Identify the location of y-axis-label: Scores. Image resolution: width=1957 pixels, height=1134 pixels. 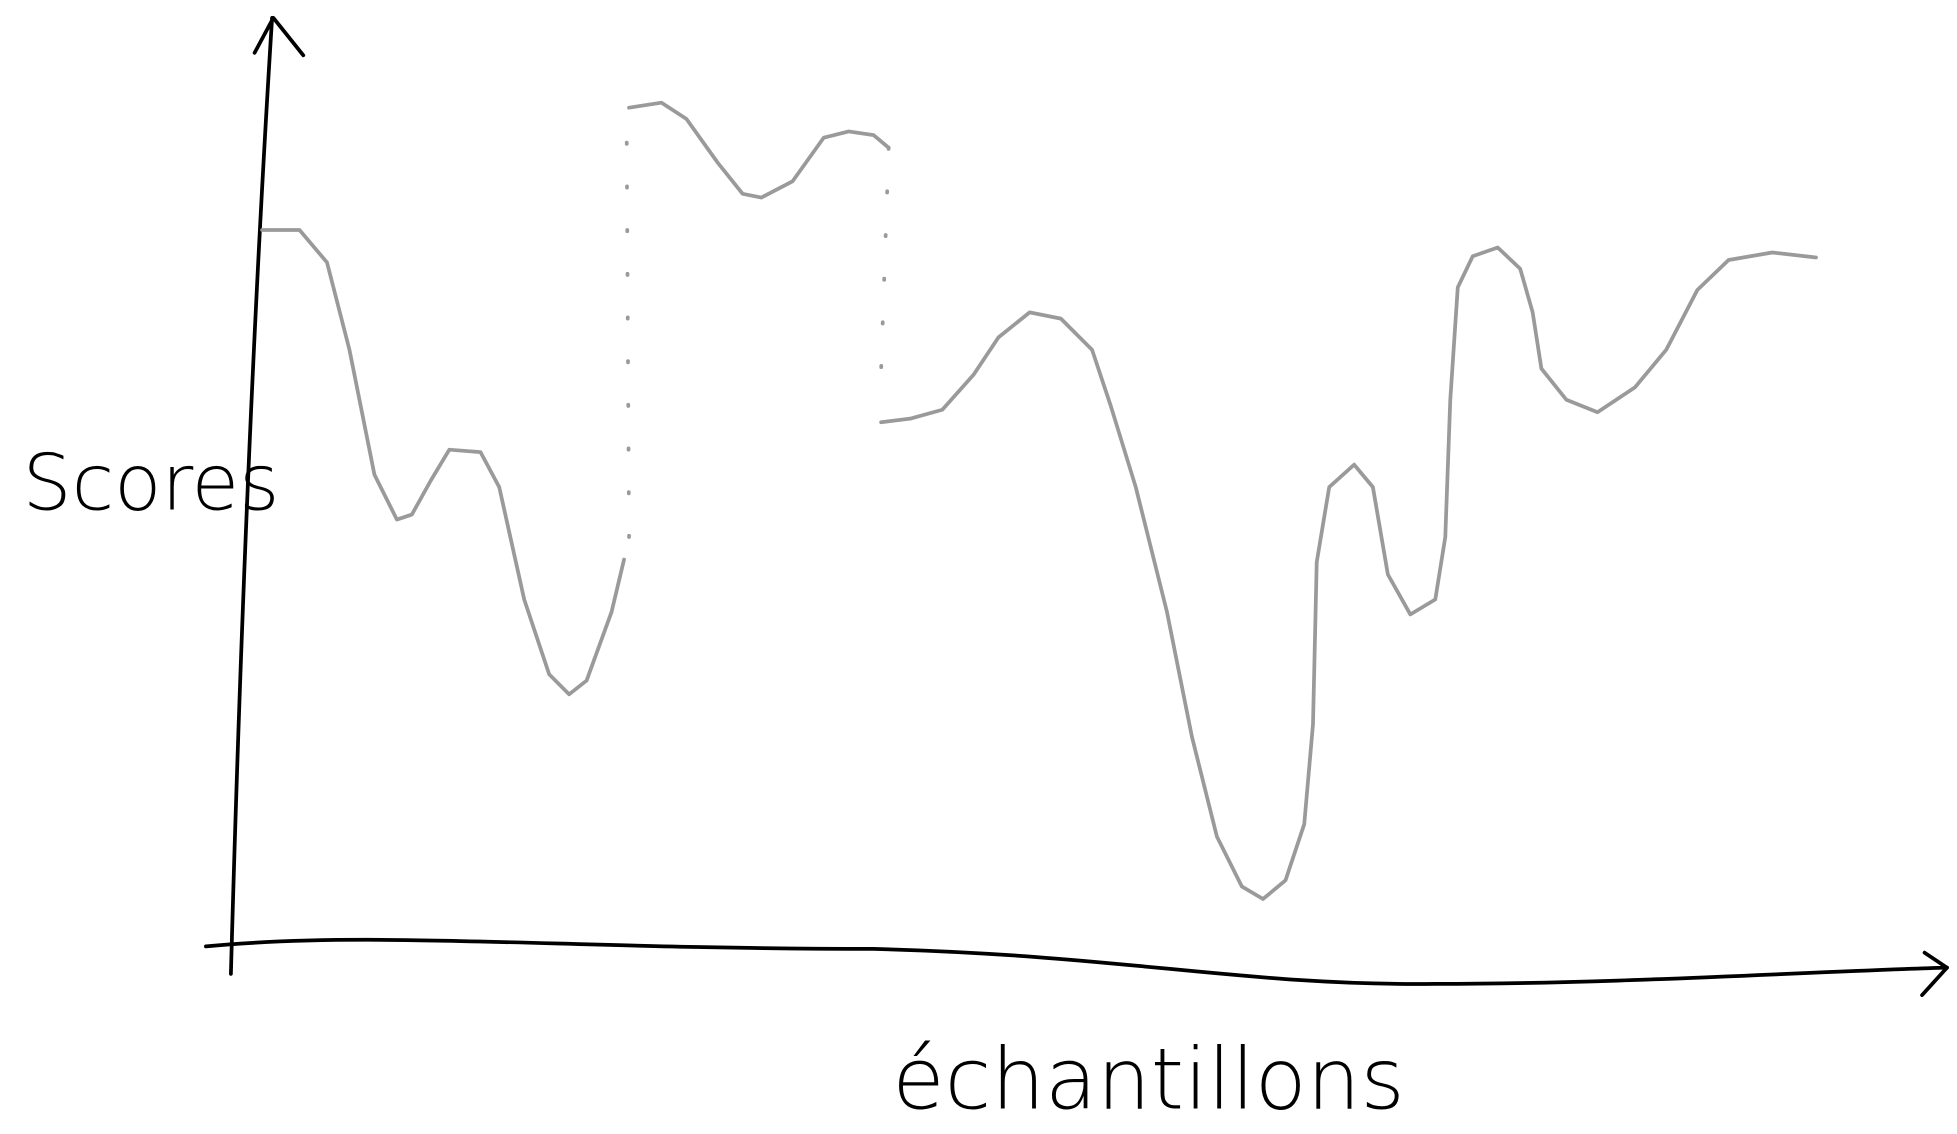
(150, 484).